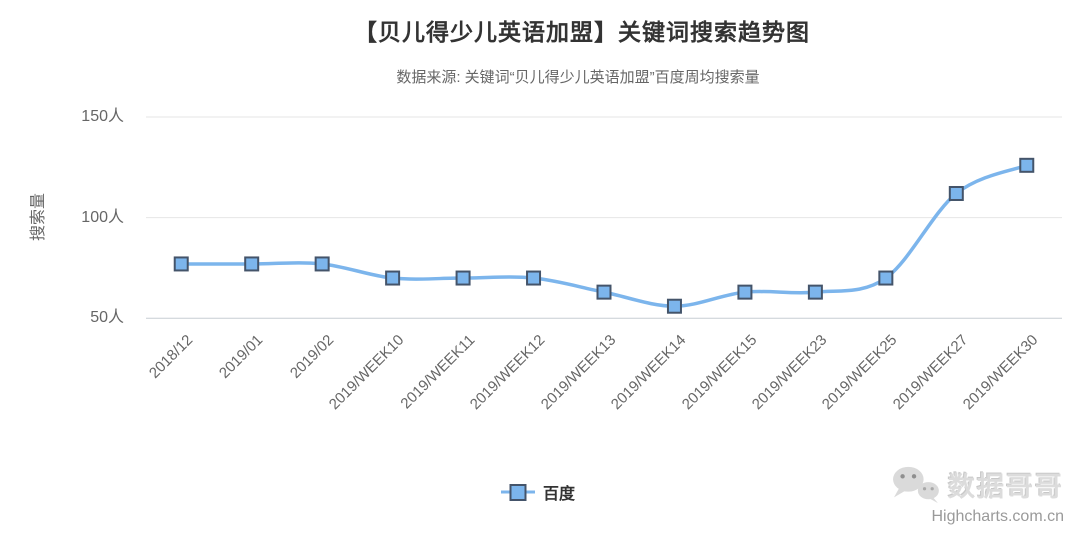 The image size is (1080, 540). What do you see at coordinates (578, 77) in the screenshot?
I see `chart-subtitle: 数据来源: 关键词“贝儿得少儿英语加盟”百度周均搜索量` at bounding box center [578, 77].